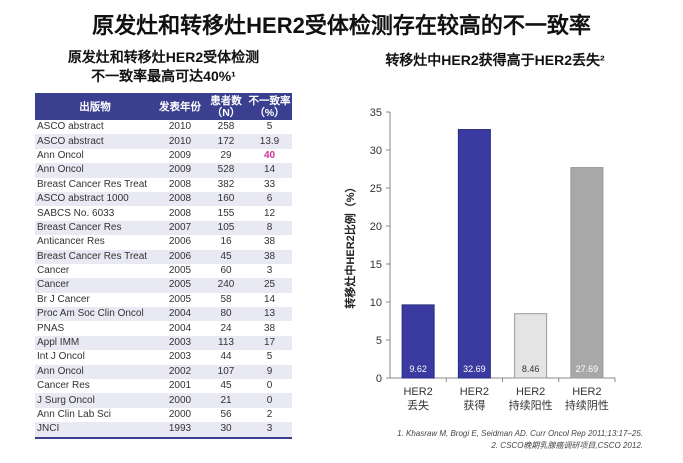 The image size is (683, 463). I want to click on table-row: JNCI 1993 30 3, so click(163, 430).